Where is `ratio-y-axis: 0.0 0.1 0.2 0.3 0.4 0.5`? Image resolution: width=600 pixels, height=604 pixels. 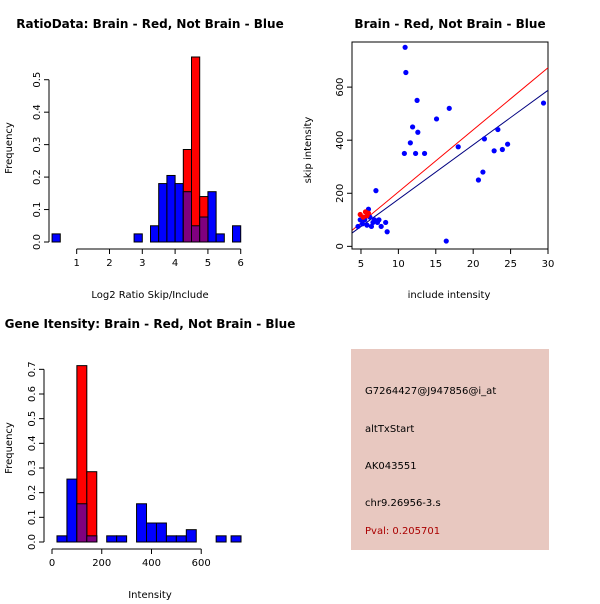
ratio-y-axis: 0.0 0.1 0.2 0.3 0.4 0.5 is located at coordinates (41, 161).